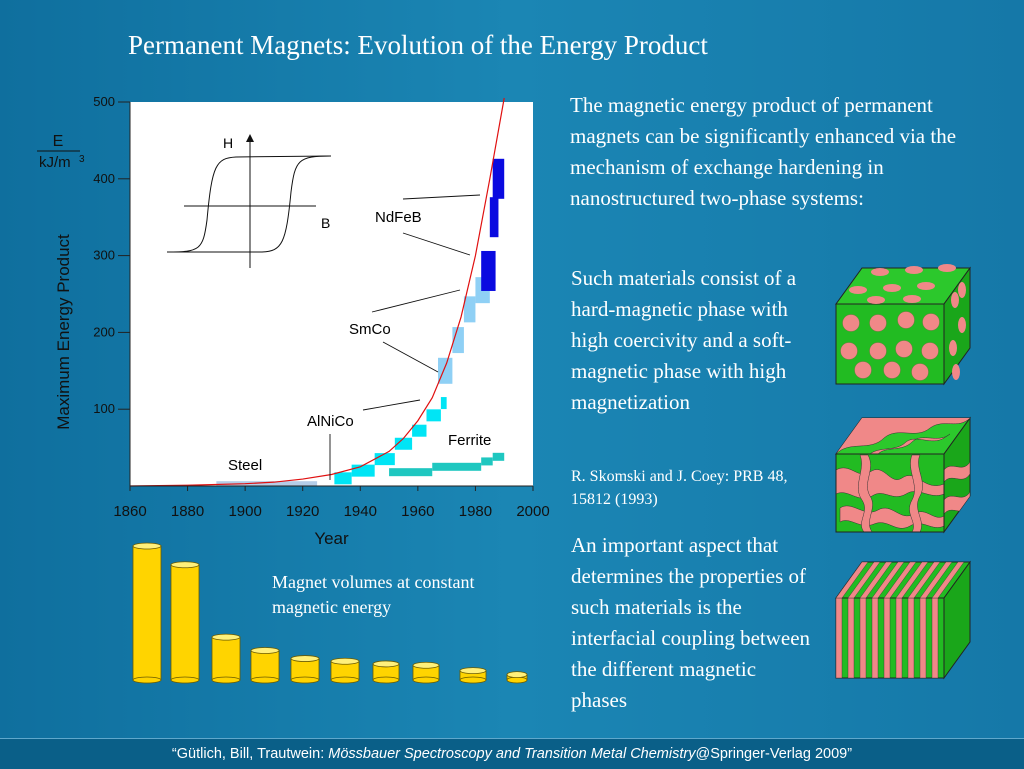  I want to click on hard-phase-network, so click(903, 475).